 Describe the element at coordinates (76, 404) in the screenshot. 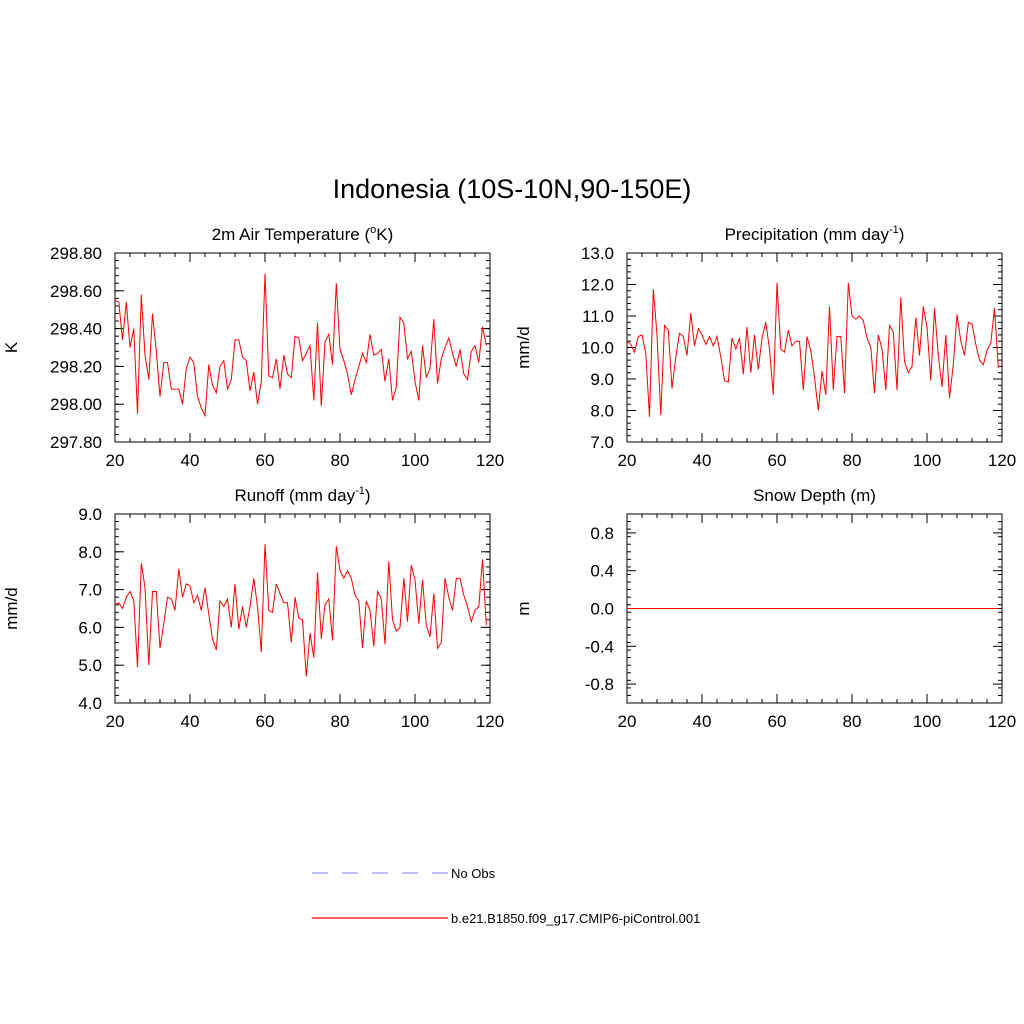

I see `y-tick-label: 298.00` at that location.